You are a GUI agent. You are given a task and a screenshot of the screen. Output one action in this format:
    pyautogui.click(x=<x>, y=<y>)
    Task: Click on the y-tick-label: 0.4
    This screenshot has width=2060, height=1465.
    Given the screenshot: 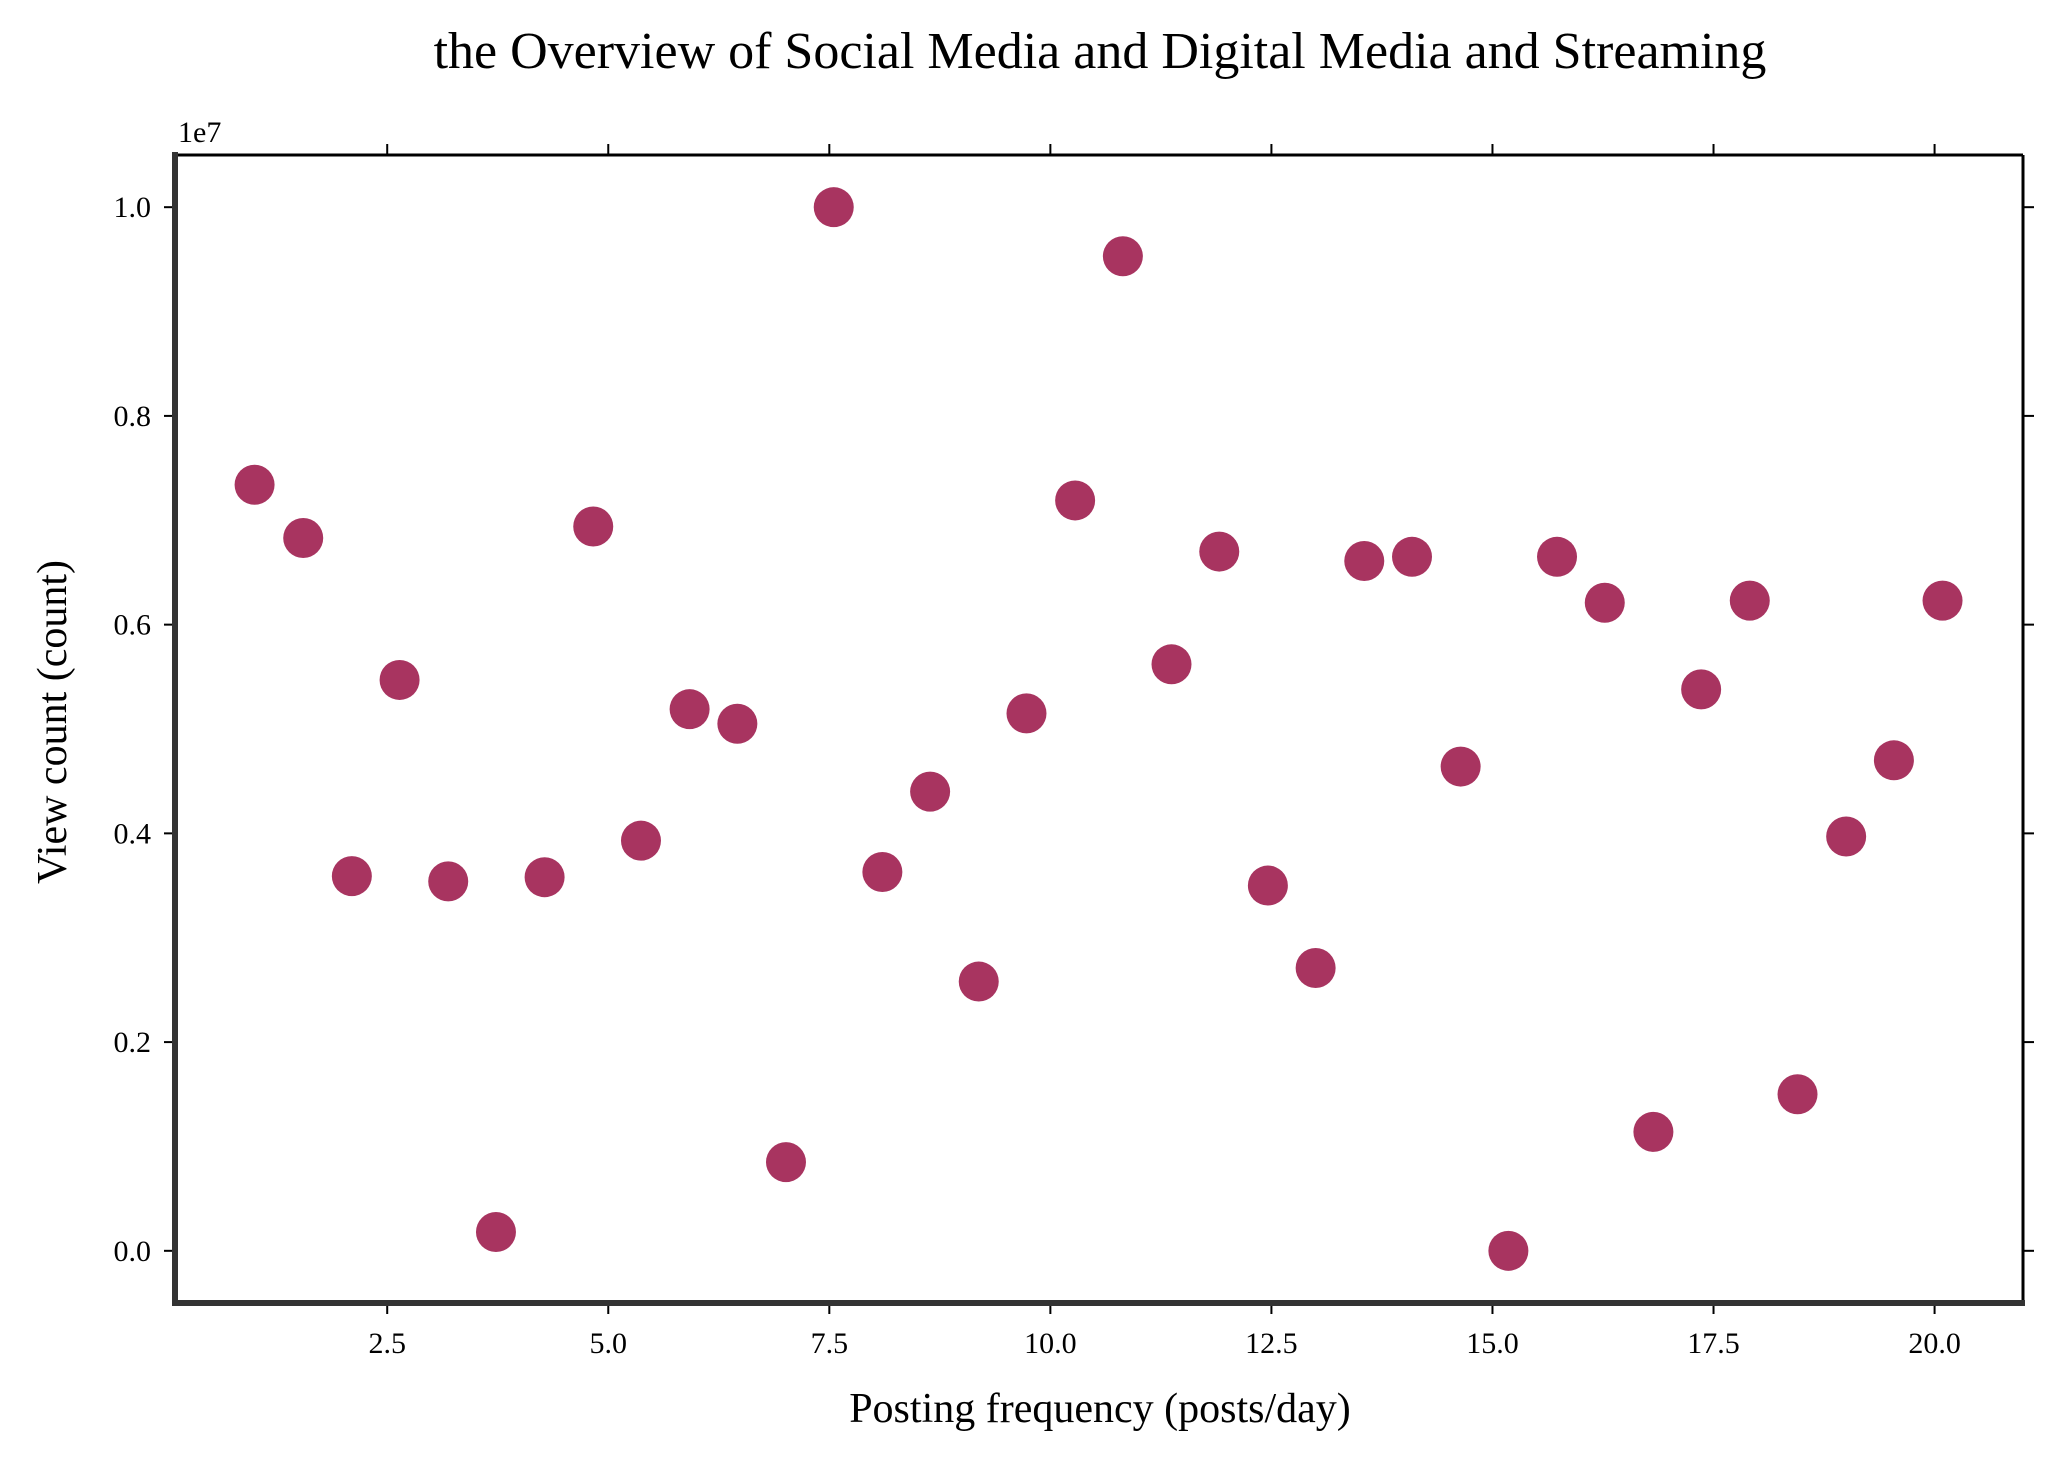 What is the action you would take?
    pyautogui.click(x=133, y=833)
    